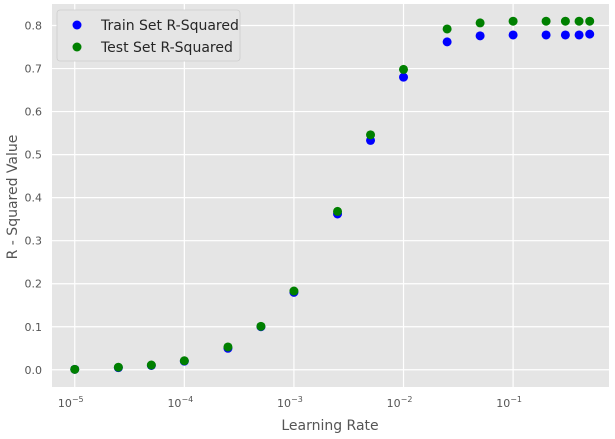 This screenshot has height=439, width=615. What do you see at coordinates (180, 402) in the screenshot?
I see `x-tick-label: 10⁻⁴` at bounding box center [180, 402].